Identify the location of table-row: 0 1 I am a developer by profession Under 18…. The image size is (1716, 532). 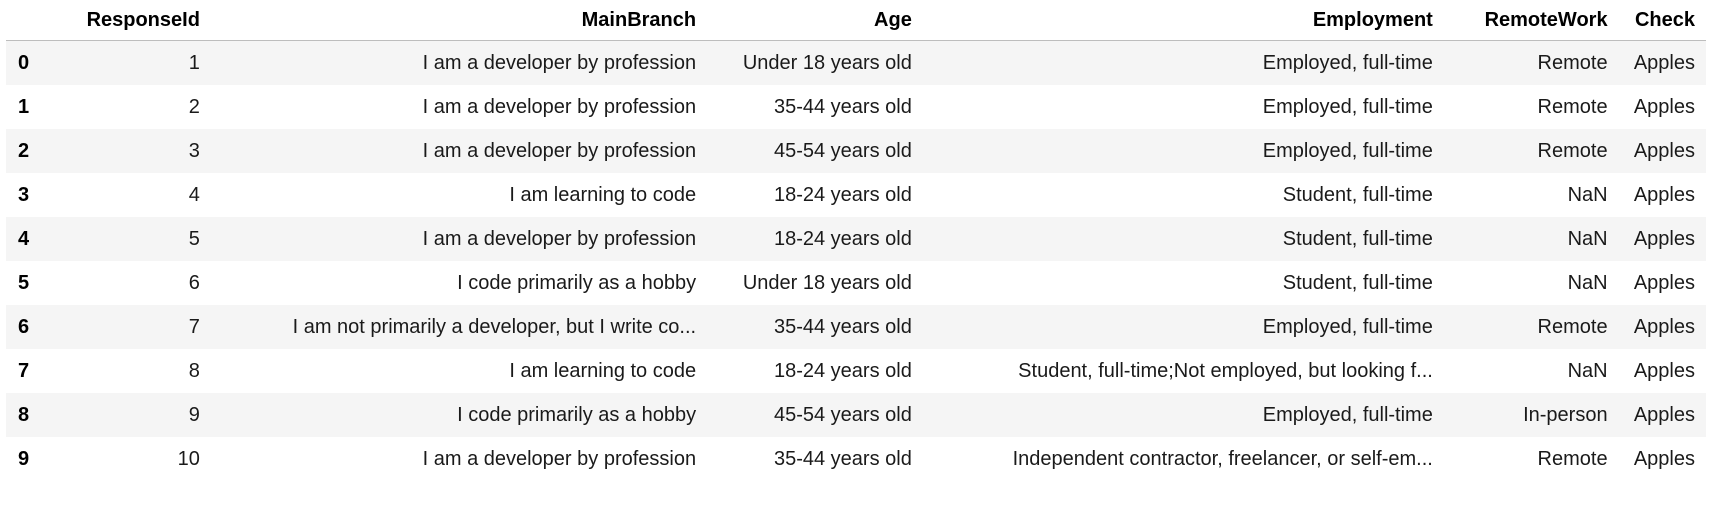
(856, 62).